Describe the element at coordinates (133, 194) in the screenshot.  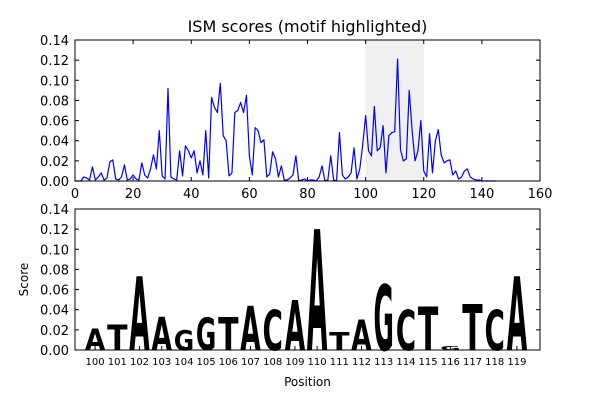
I see `top-x-tick-label: 20` at that location.